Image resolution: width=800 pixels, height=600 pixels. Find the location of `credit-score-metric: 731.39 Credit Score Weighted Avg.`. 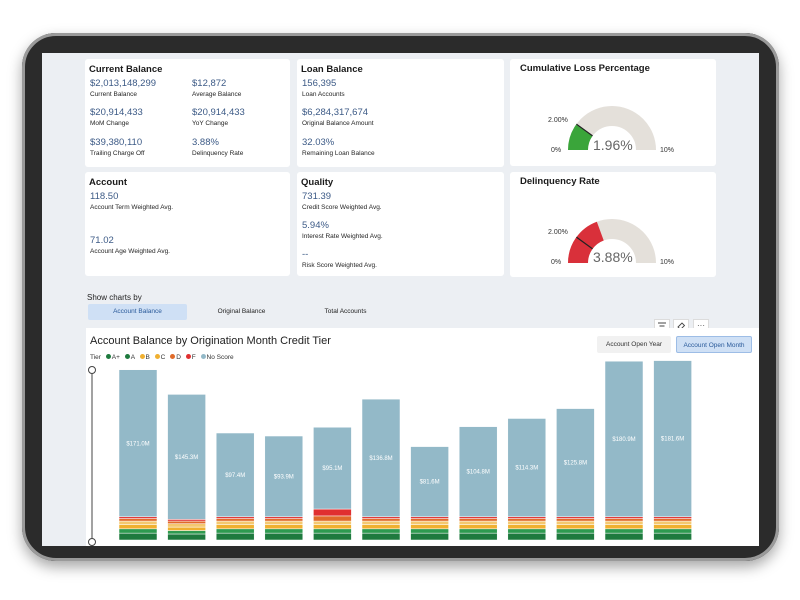

credit-score-metric: 731.39 Credit Score Weighted Avg. is located at coordinates (342, 201).